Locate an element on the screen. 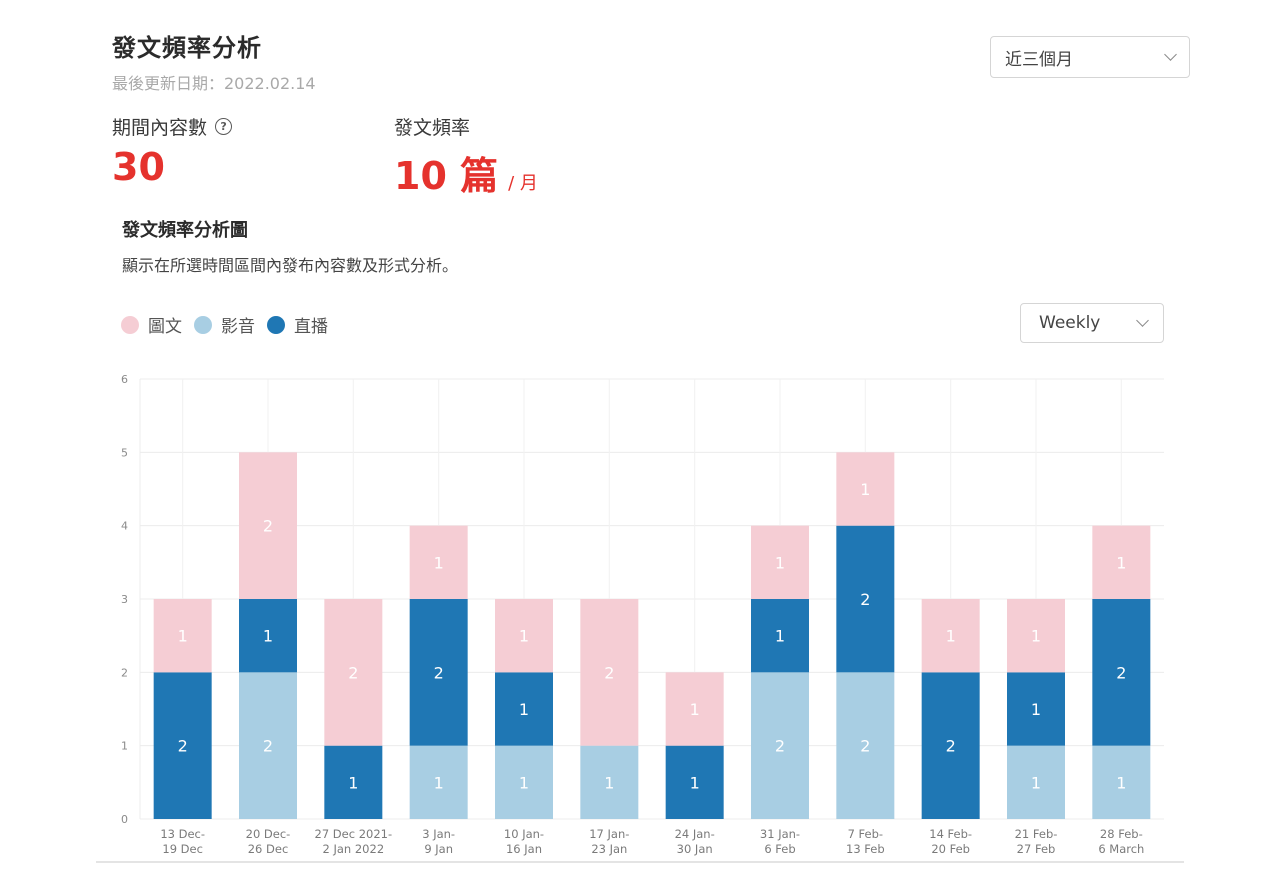 This screenshot has height=881, width=1280. x-tick-label: 24 Jan- is located at coordinates (695, 834).